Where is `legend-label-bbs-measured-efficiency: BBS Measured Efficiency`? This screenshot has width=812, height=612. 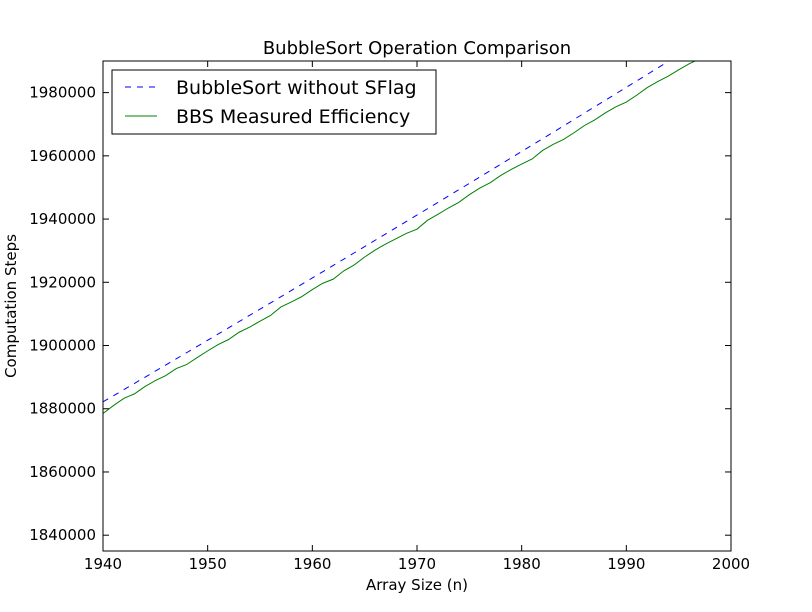 legend-label-bbs-measured-efficiency: BBS Measured Efficiency is located at coordinates (293, 117).